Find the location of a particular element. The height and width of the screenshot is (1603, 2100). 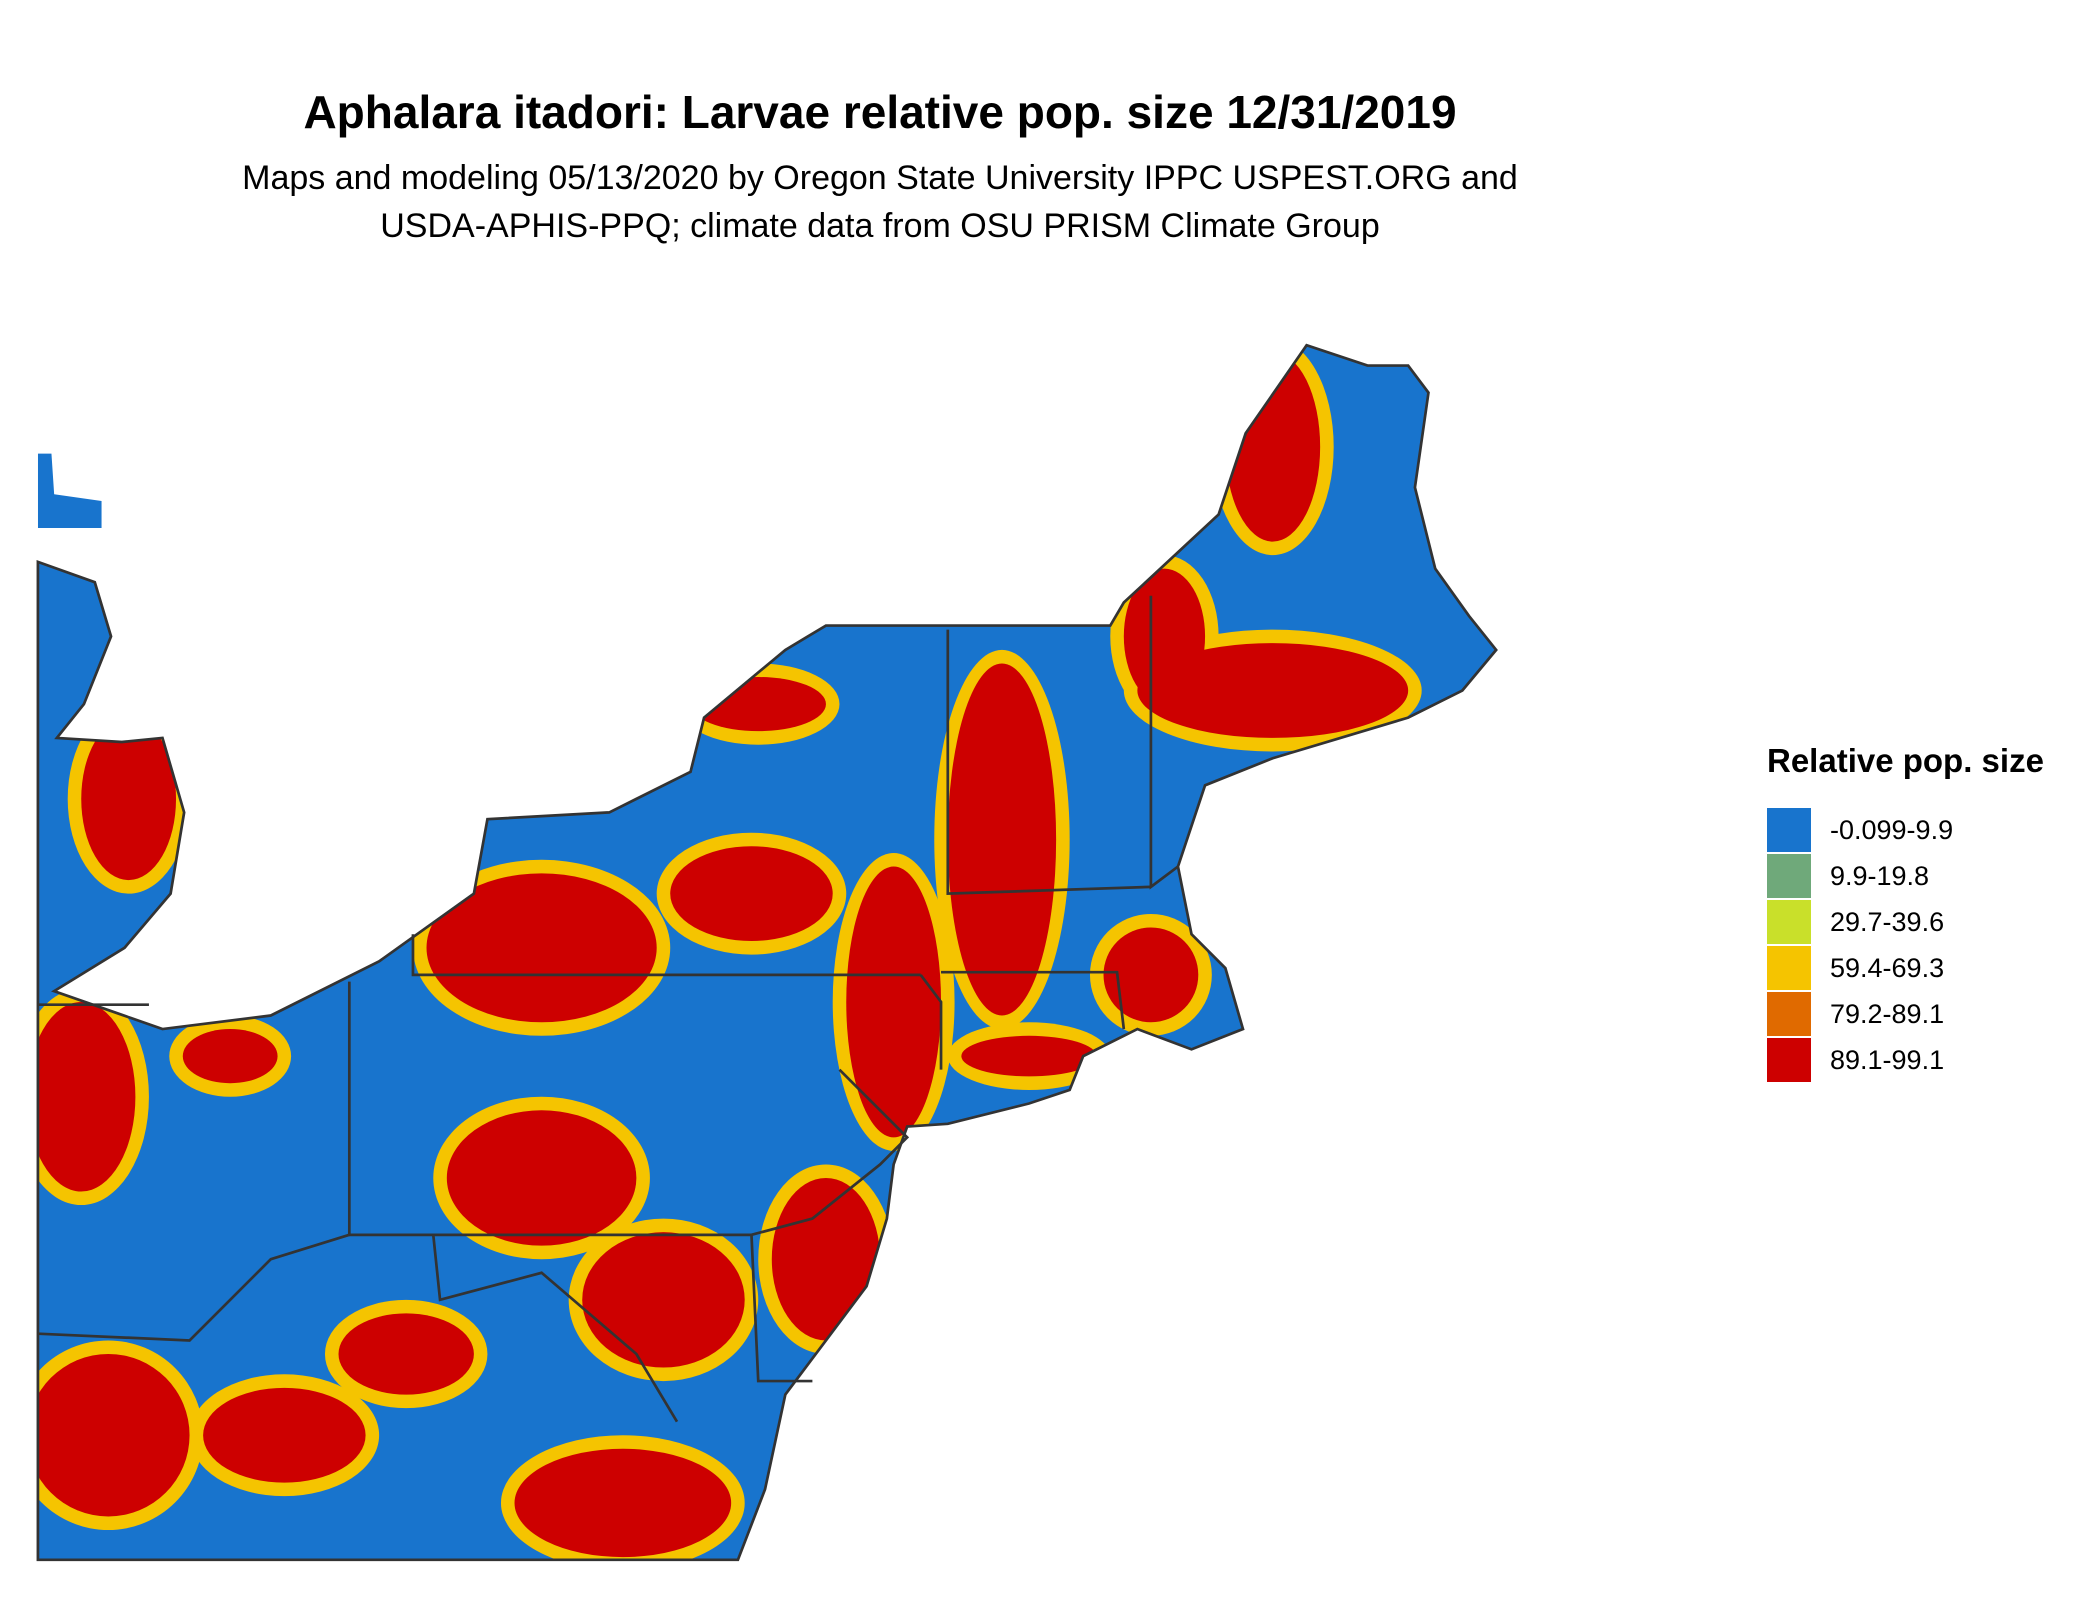

legend-label: -0.099-9.9 is located at coordinates (1891, 830).